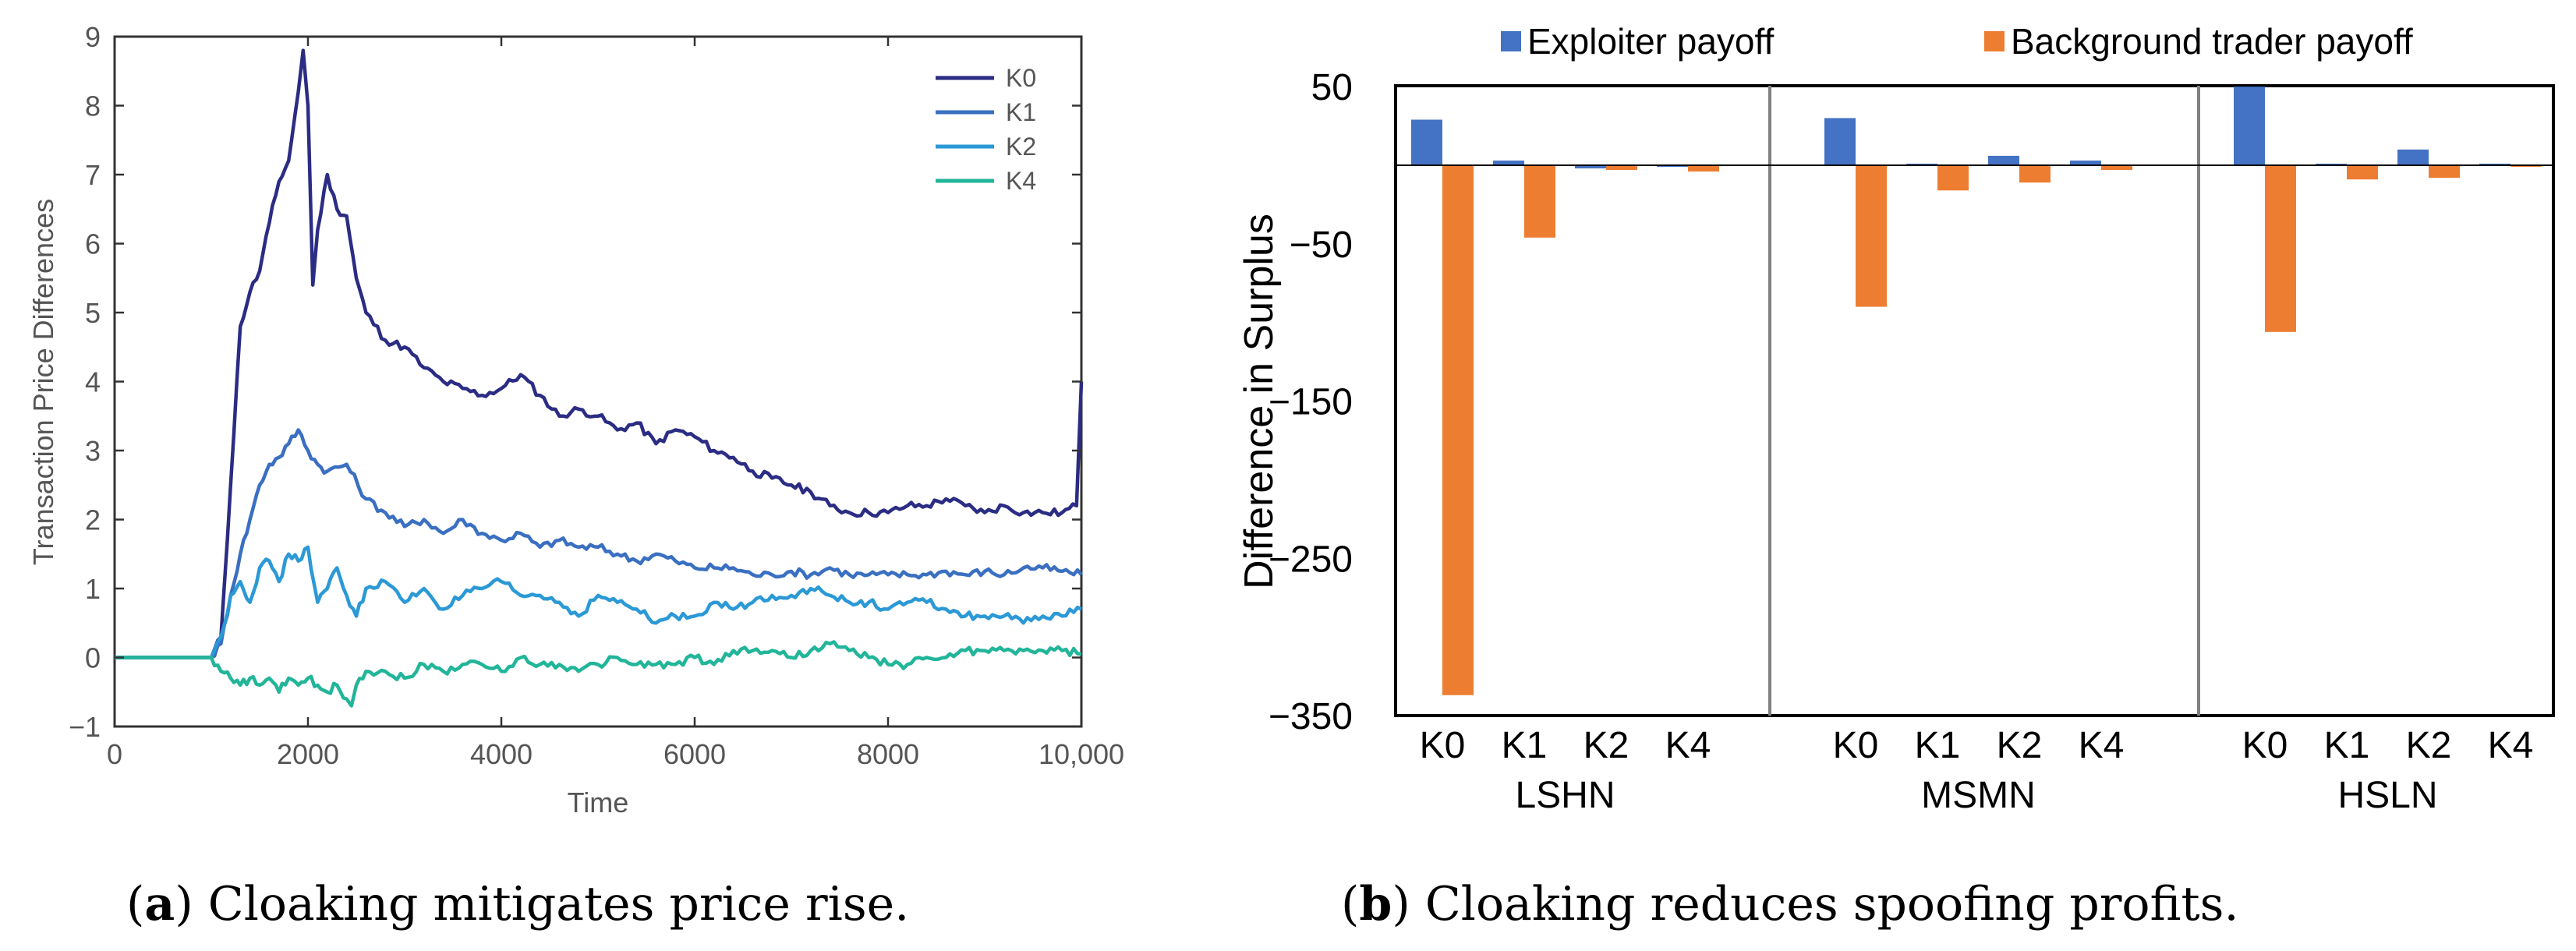 This screenshot has width=2576, height=951. What do you see at coordinates (93, 382) in the screenshot?
I see `left-y-tick-label: 4` at bounding box center [93, 382].